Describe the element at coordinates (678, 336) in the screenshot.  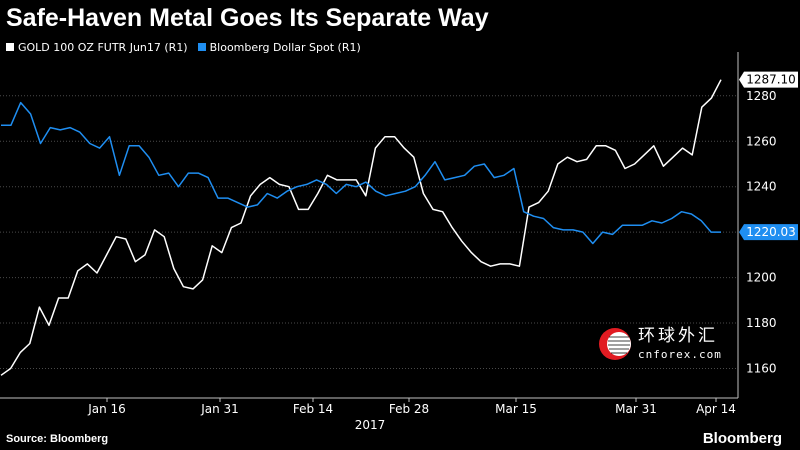
I see `watermark-cn-text: 环球外汇` at that location.